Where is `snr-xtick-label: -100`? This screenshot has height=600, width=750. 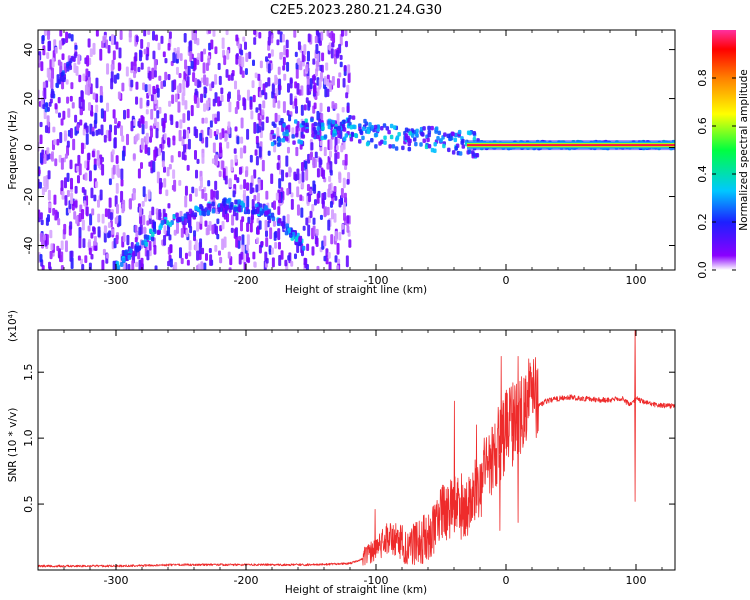 snr-xtick-label: -100 is located at coordinates (376, 580).